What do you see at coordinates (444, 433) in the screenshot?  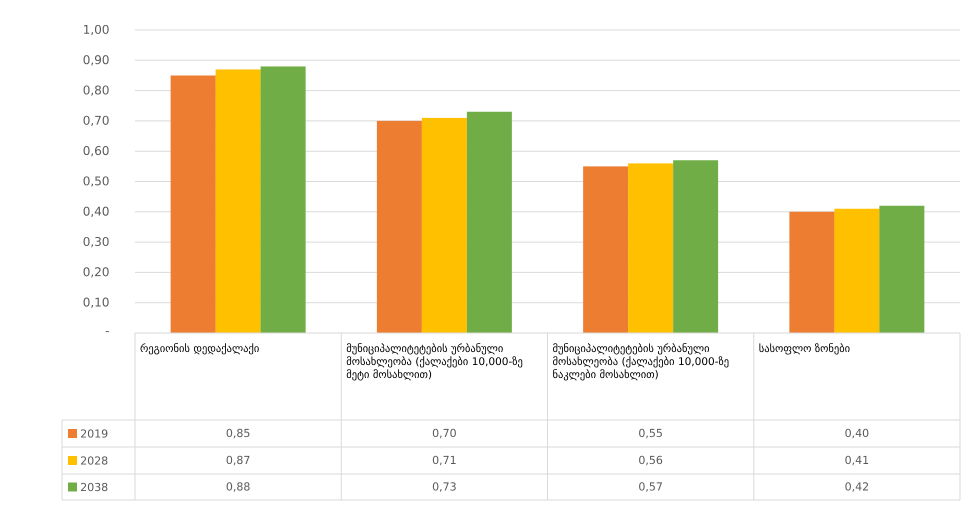 I see `data-label: 0,70` at bounding box center [444, 433].